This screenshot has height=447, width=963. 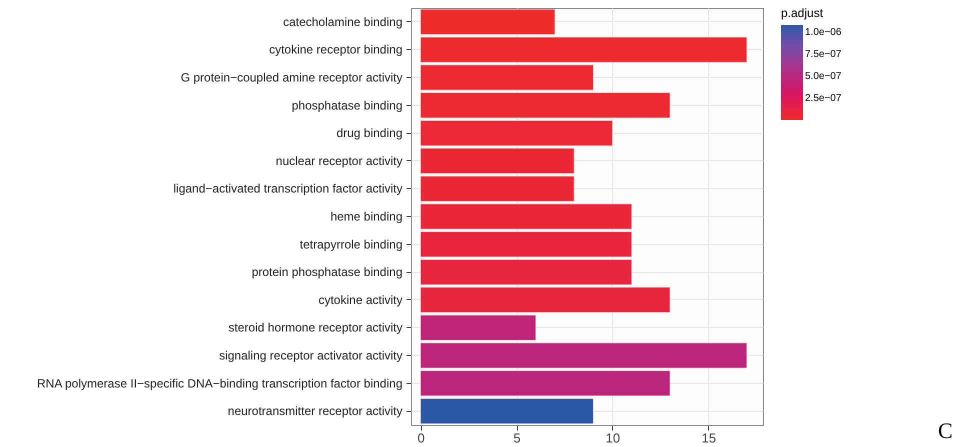 What do you see at coordinates (339, 161) in the screenshot?
I see `y-tick-label: nuclear receptor activity` at bounding box center [339, 161].